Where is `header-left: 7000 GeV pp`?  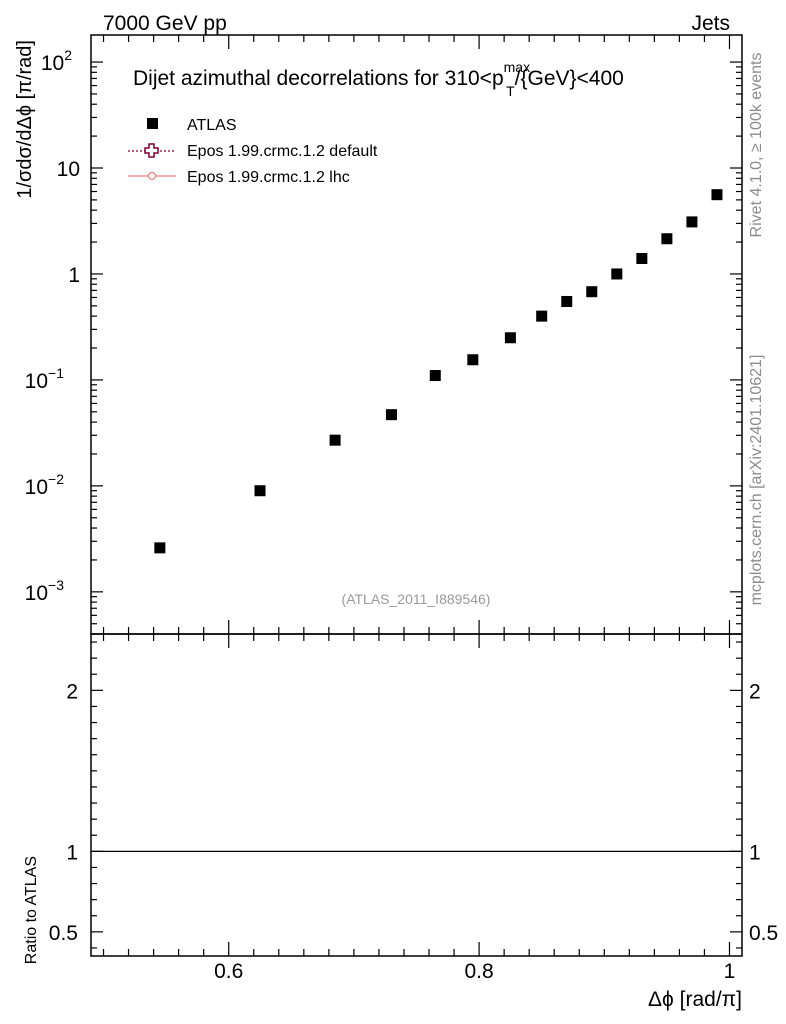 header-left: 7000 GeV pp is located at coordinates (165, 23).